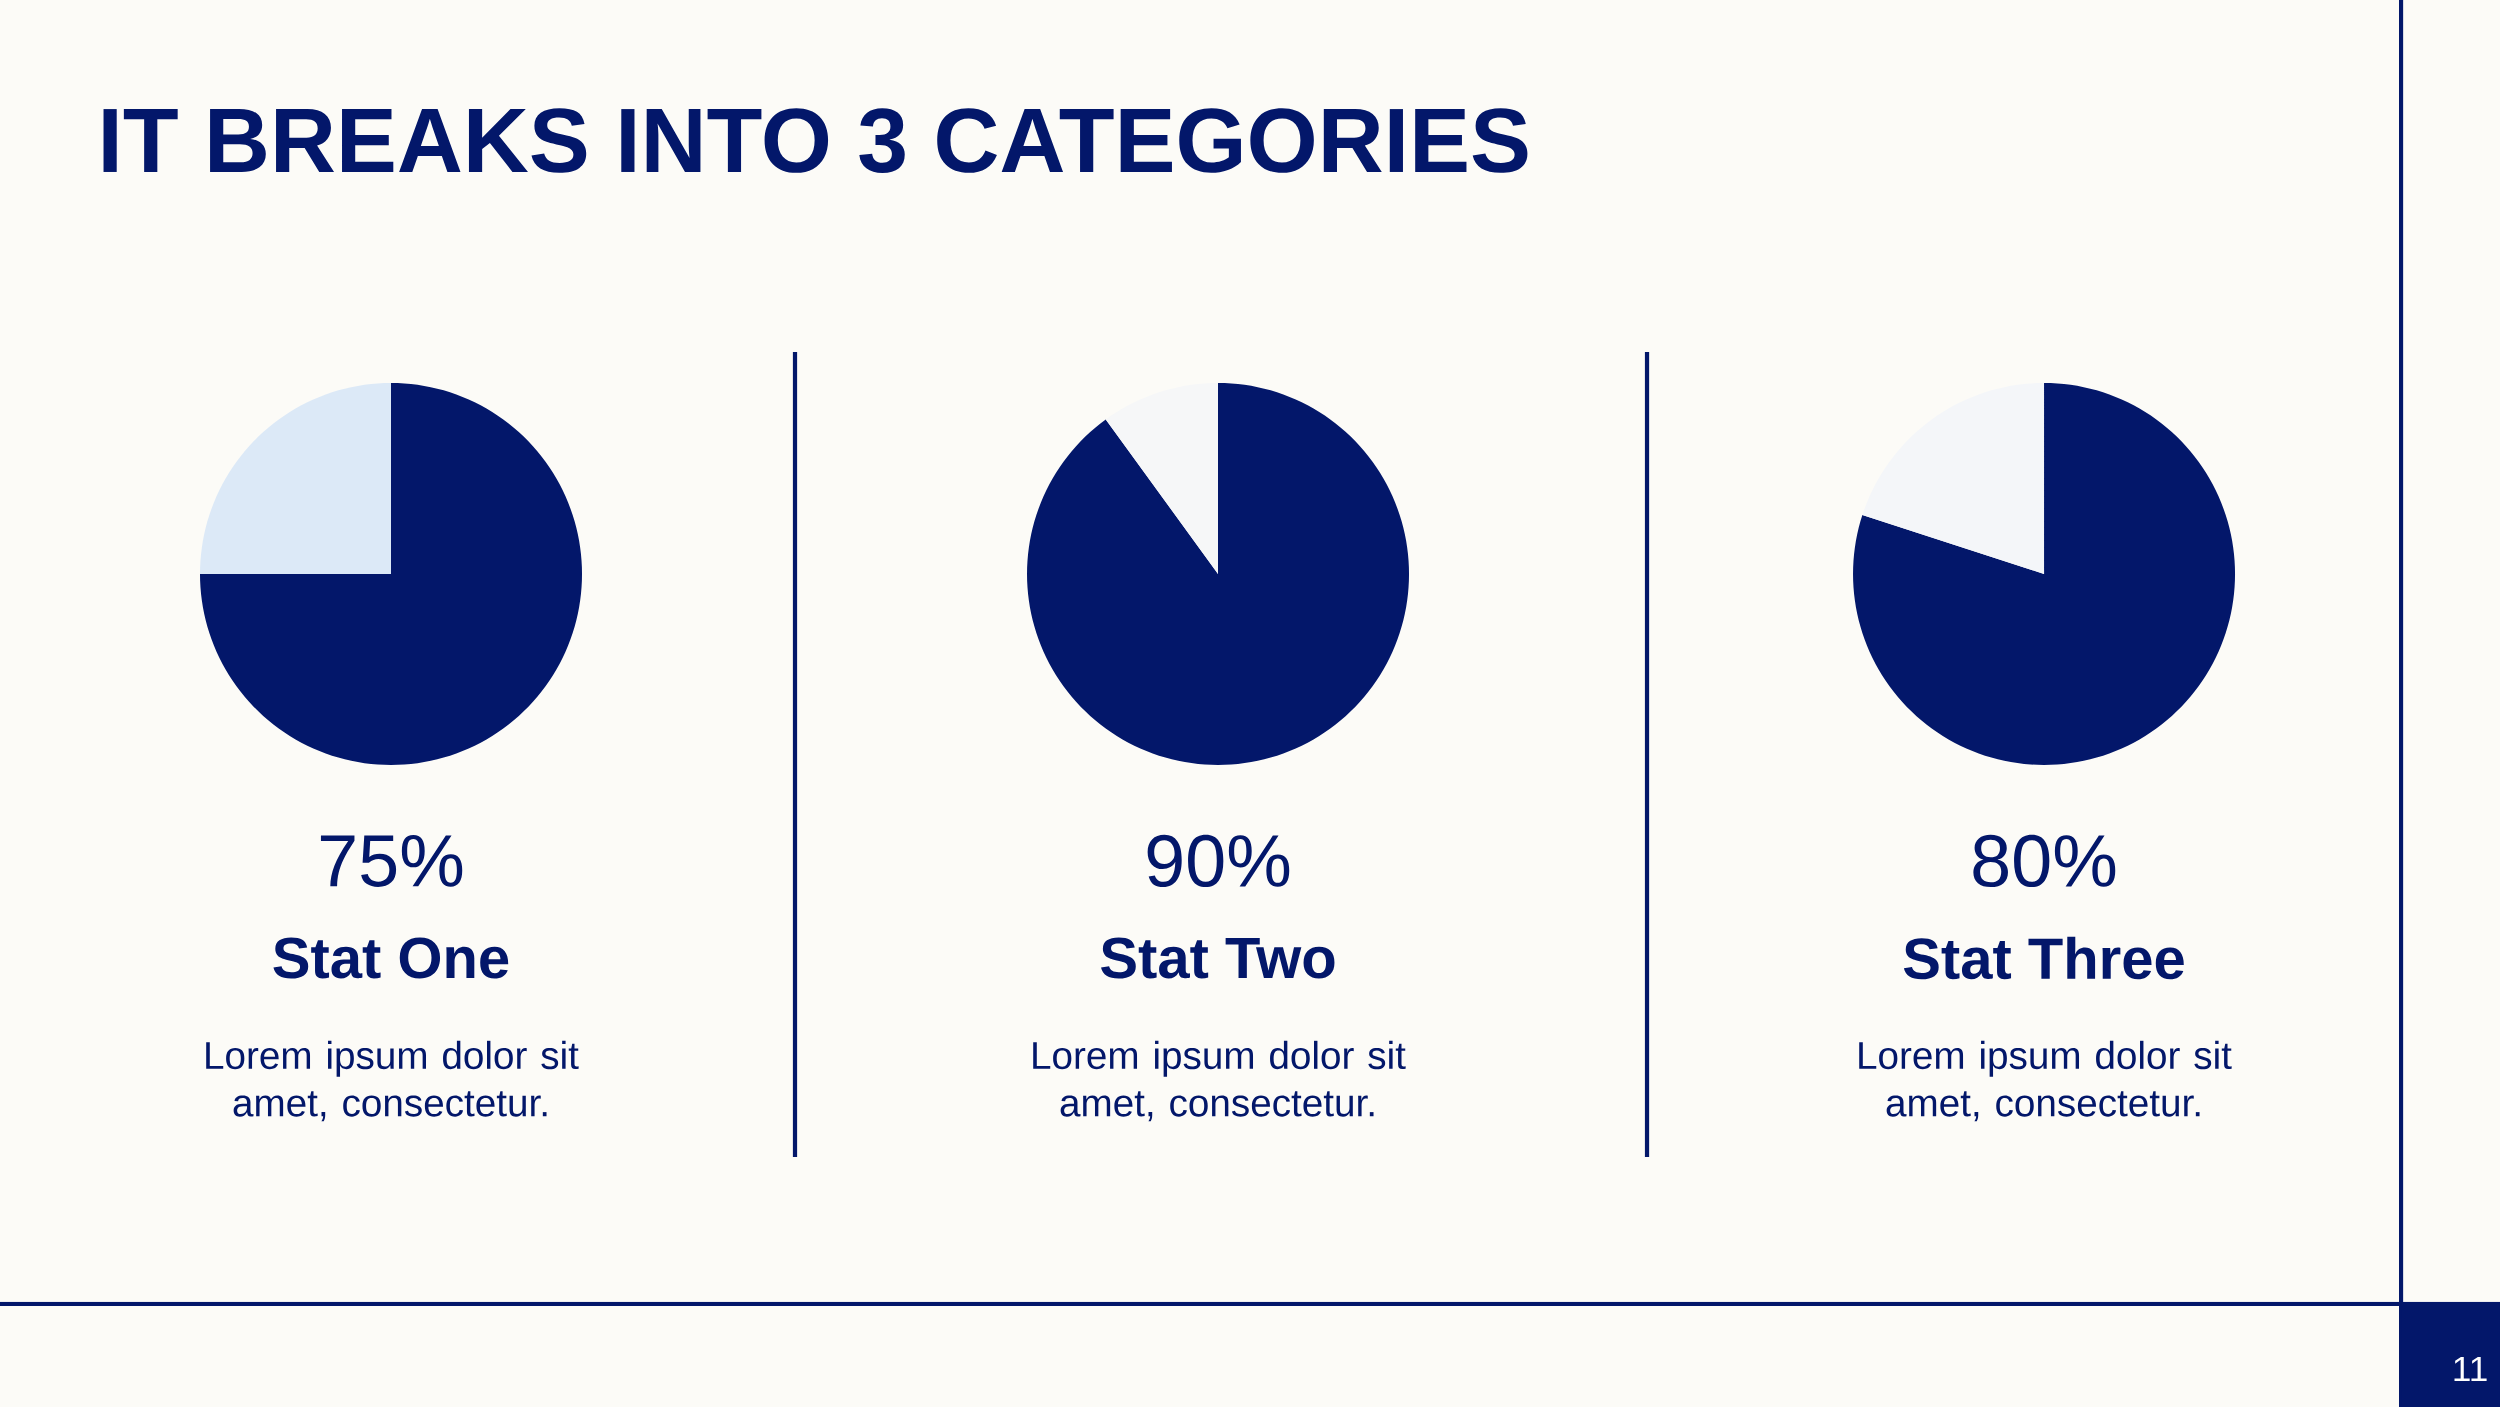 This screenshot has width=2500, height=1407. What do you see at coordinates (391, 958) in the screenshot?
I see `text: Stat One` at bounding box center [391, 958].